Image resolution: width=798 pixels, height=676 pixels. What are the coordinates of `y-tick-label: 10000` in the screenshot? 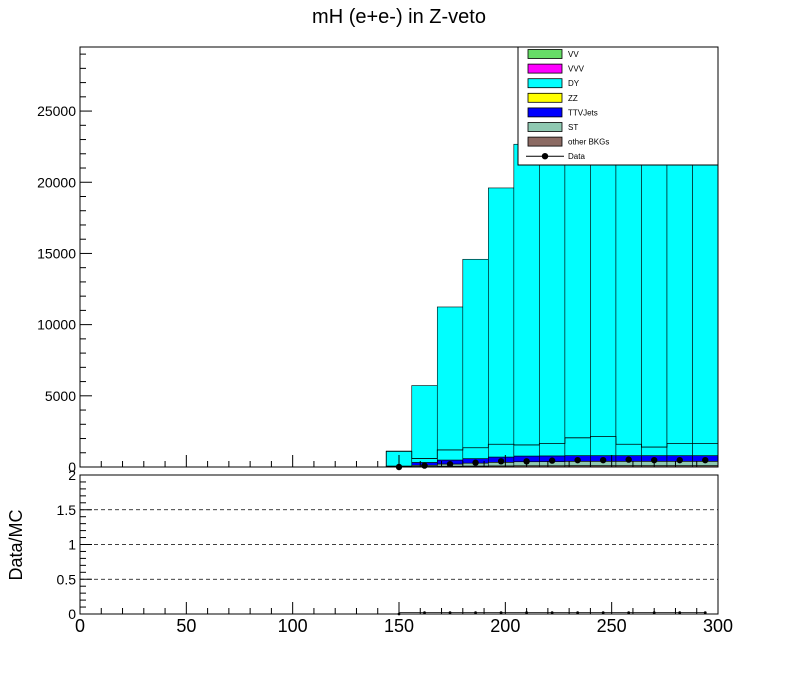 It's located at (56, 325).